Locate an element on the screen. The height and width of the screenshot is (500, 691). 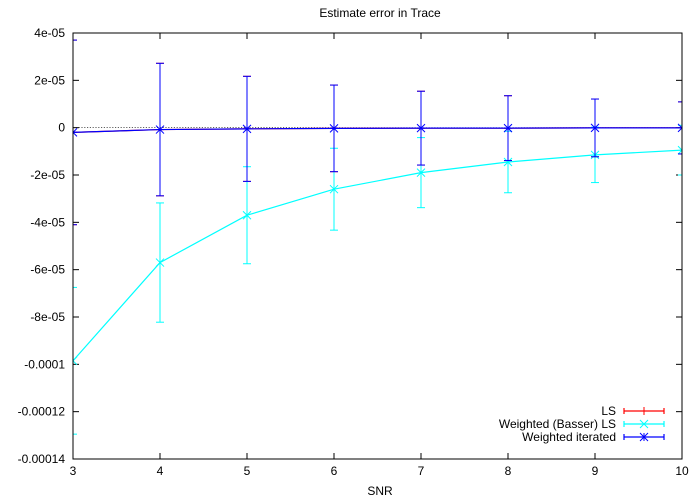
y-tick-label: -2e-05 is located at coordinates (47, 175).